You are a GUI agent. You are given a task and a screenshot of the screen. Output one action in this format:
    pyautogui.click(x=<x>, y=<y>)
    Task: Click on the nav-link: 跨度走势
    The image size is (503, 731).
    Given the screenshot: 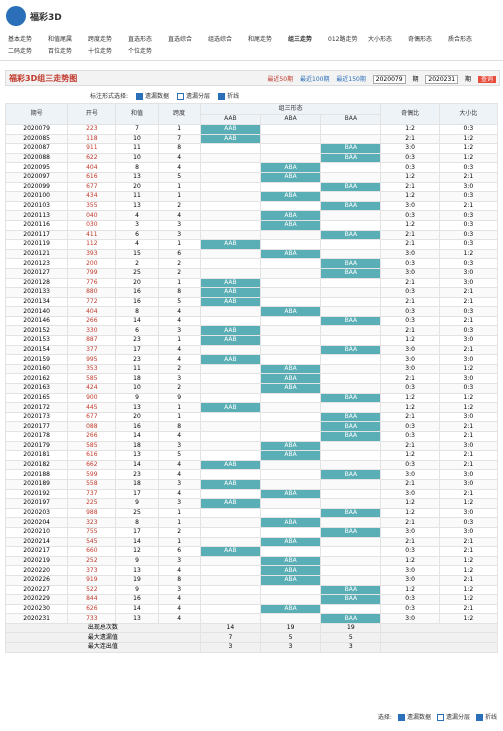 What is the action you would take?
    pyautogui.click(x=100, y=39)
    